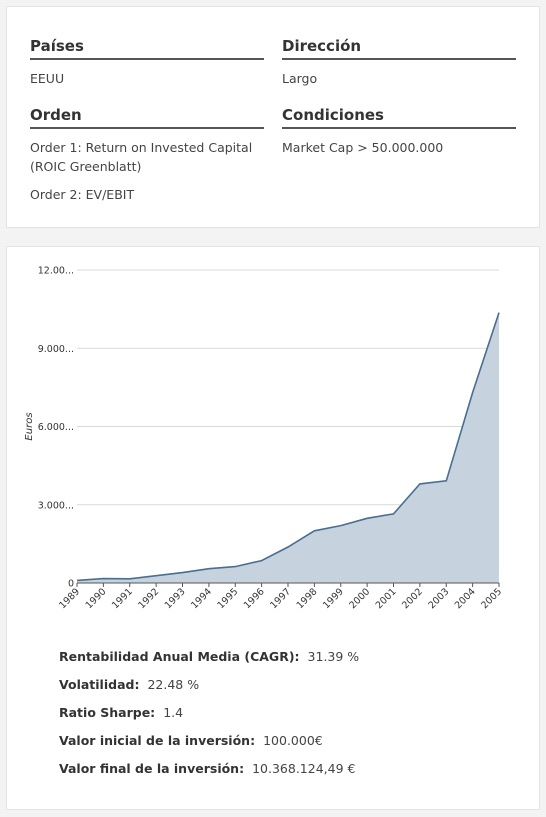  Describe the element at coordinates (333, 598) in the screenshot. I see `x-tick-label: 1999` at that location.